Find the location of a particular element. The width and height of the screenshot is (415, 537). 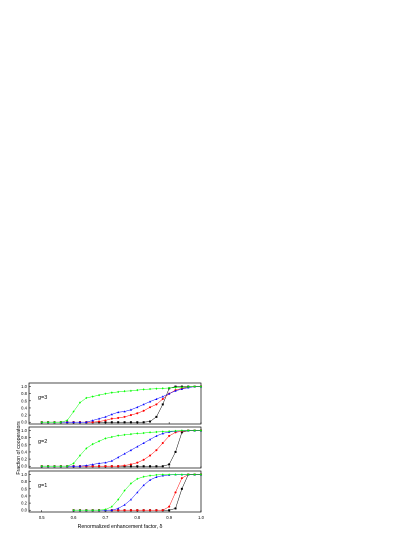

panel-2: 0.0 0.2 0.4 0.6 0.8 1.0 g=2 is located at coordinates (112, 447).